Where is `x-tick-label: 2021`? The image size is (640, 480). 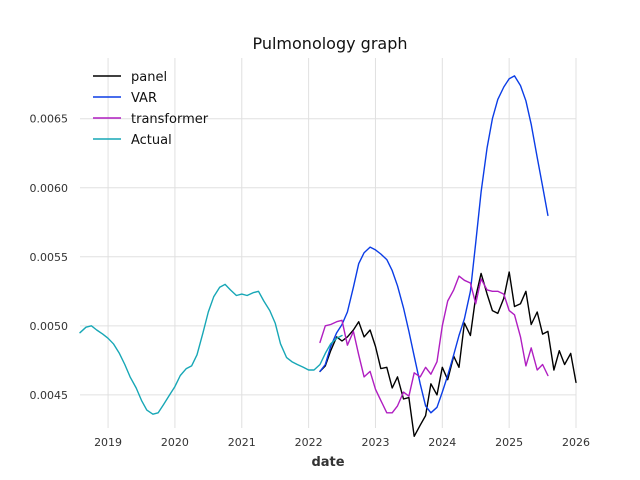
x-tick-label: 2021 is located at coordinates (242, 442).